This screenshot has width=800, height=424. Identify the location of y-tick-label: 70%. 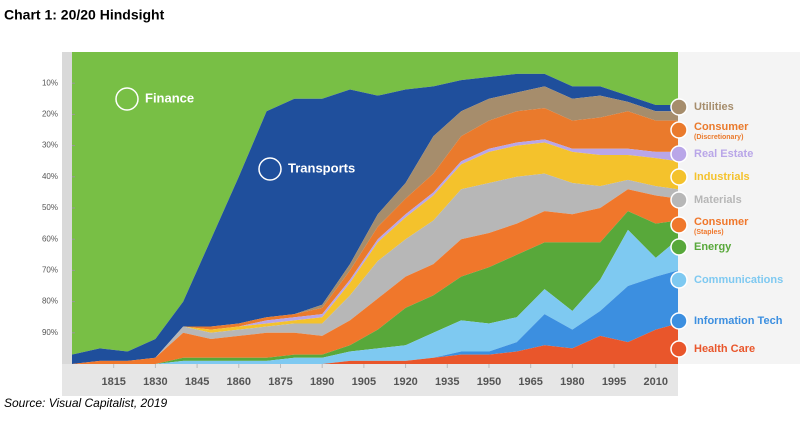
(50, 270).